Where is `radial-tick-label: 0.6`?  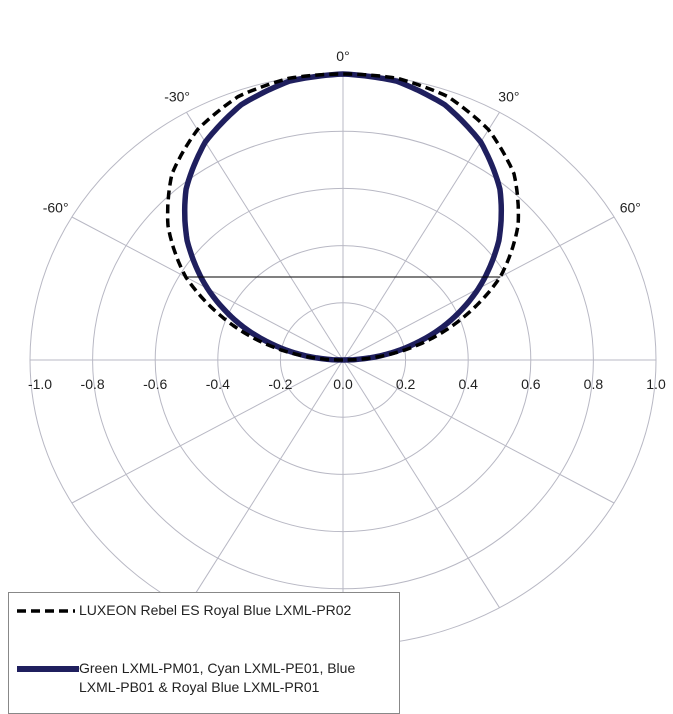 radial-tick-label: 0.6 is located at coordinates (531, 384).